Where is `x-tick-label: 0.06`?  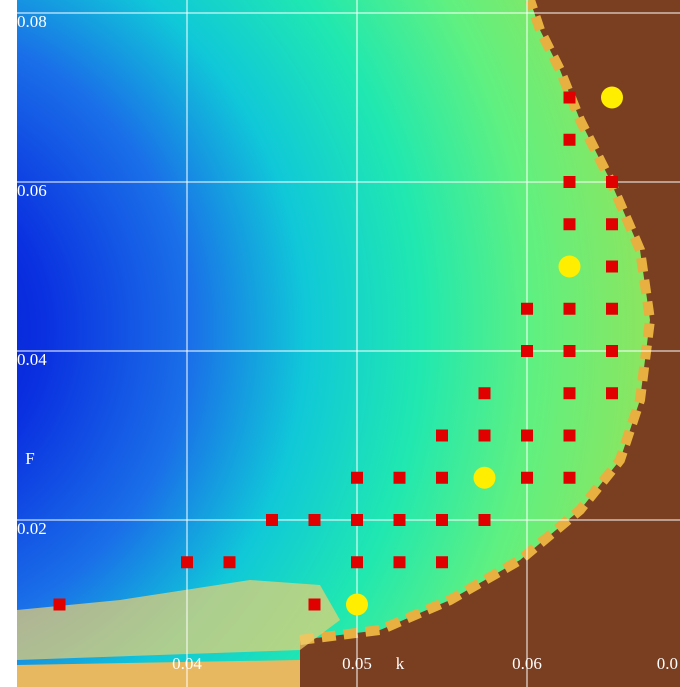 x-tick-label: 0.06 is located at coordinates (527, 663).